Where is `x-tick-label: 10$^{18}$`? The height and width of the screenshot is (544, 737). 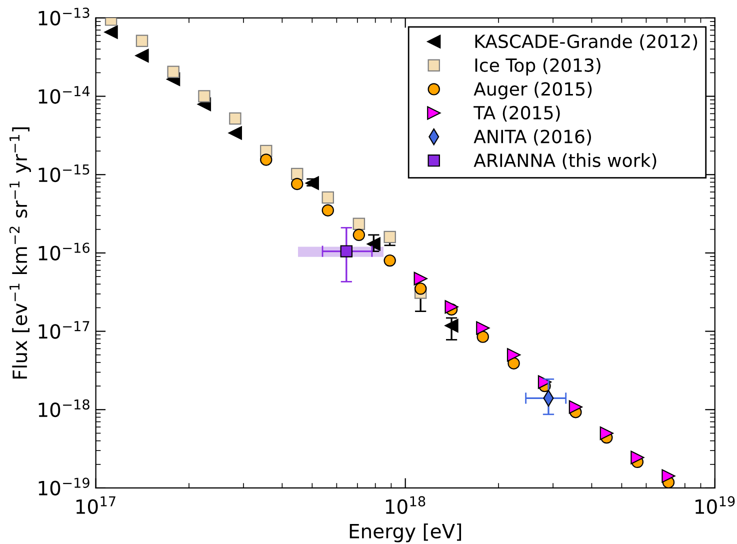 x-tick-label: 10$^{18}$ is located at coordinates (406, 505).